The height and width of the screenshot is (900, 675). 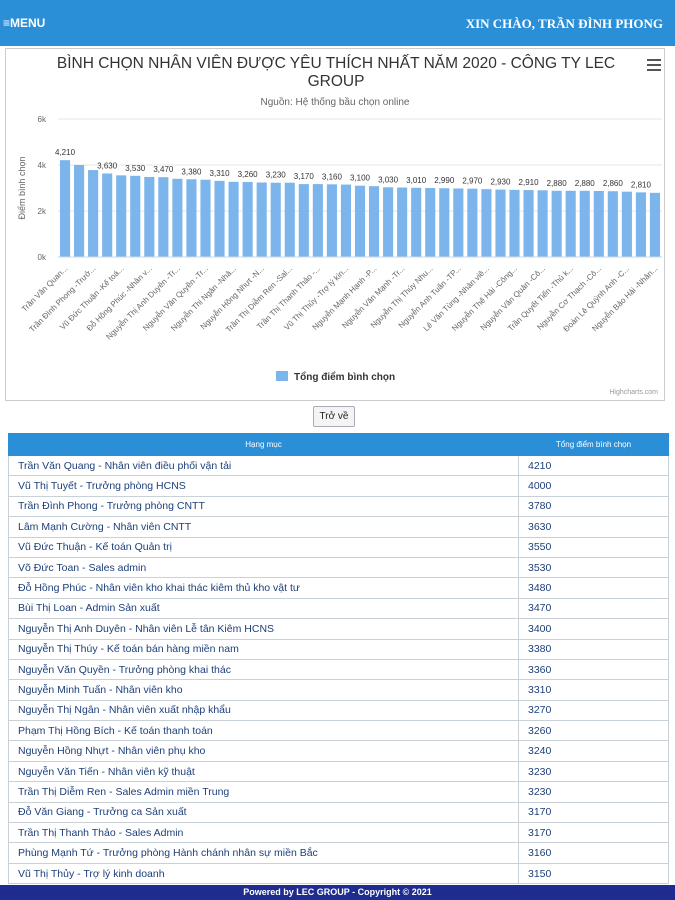 What do you see at coordinates (593, 506) in the screenshot?
I see `score-cell: 3780` at bounding box center [593, 506].